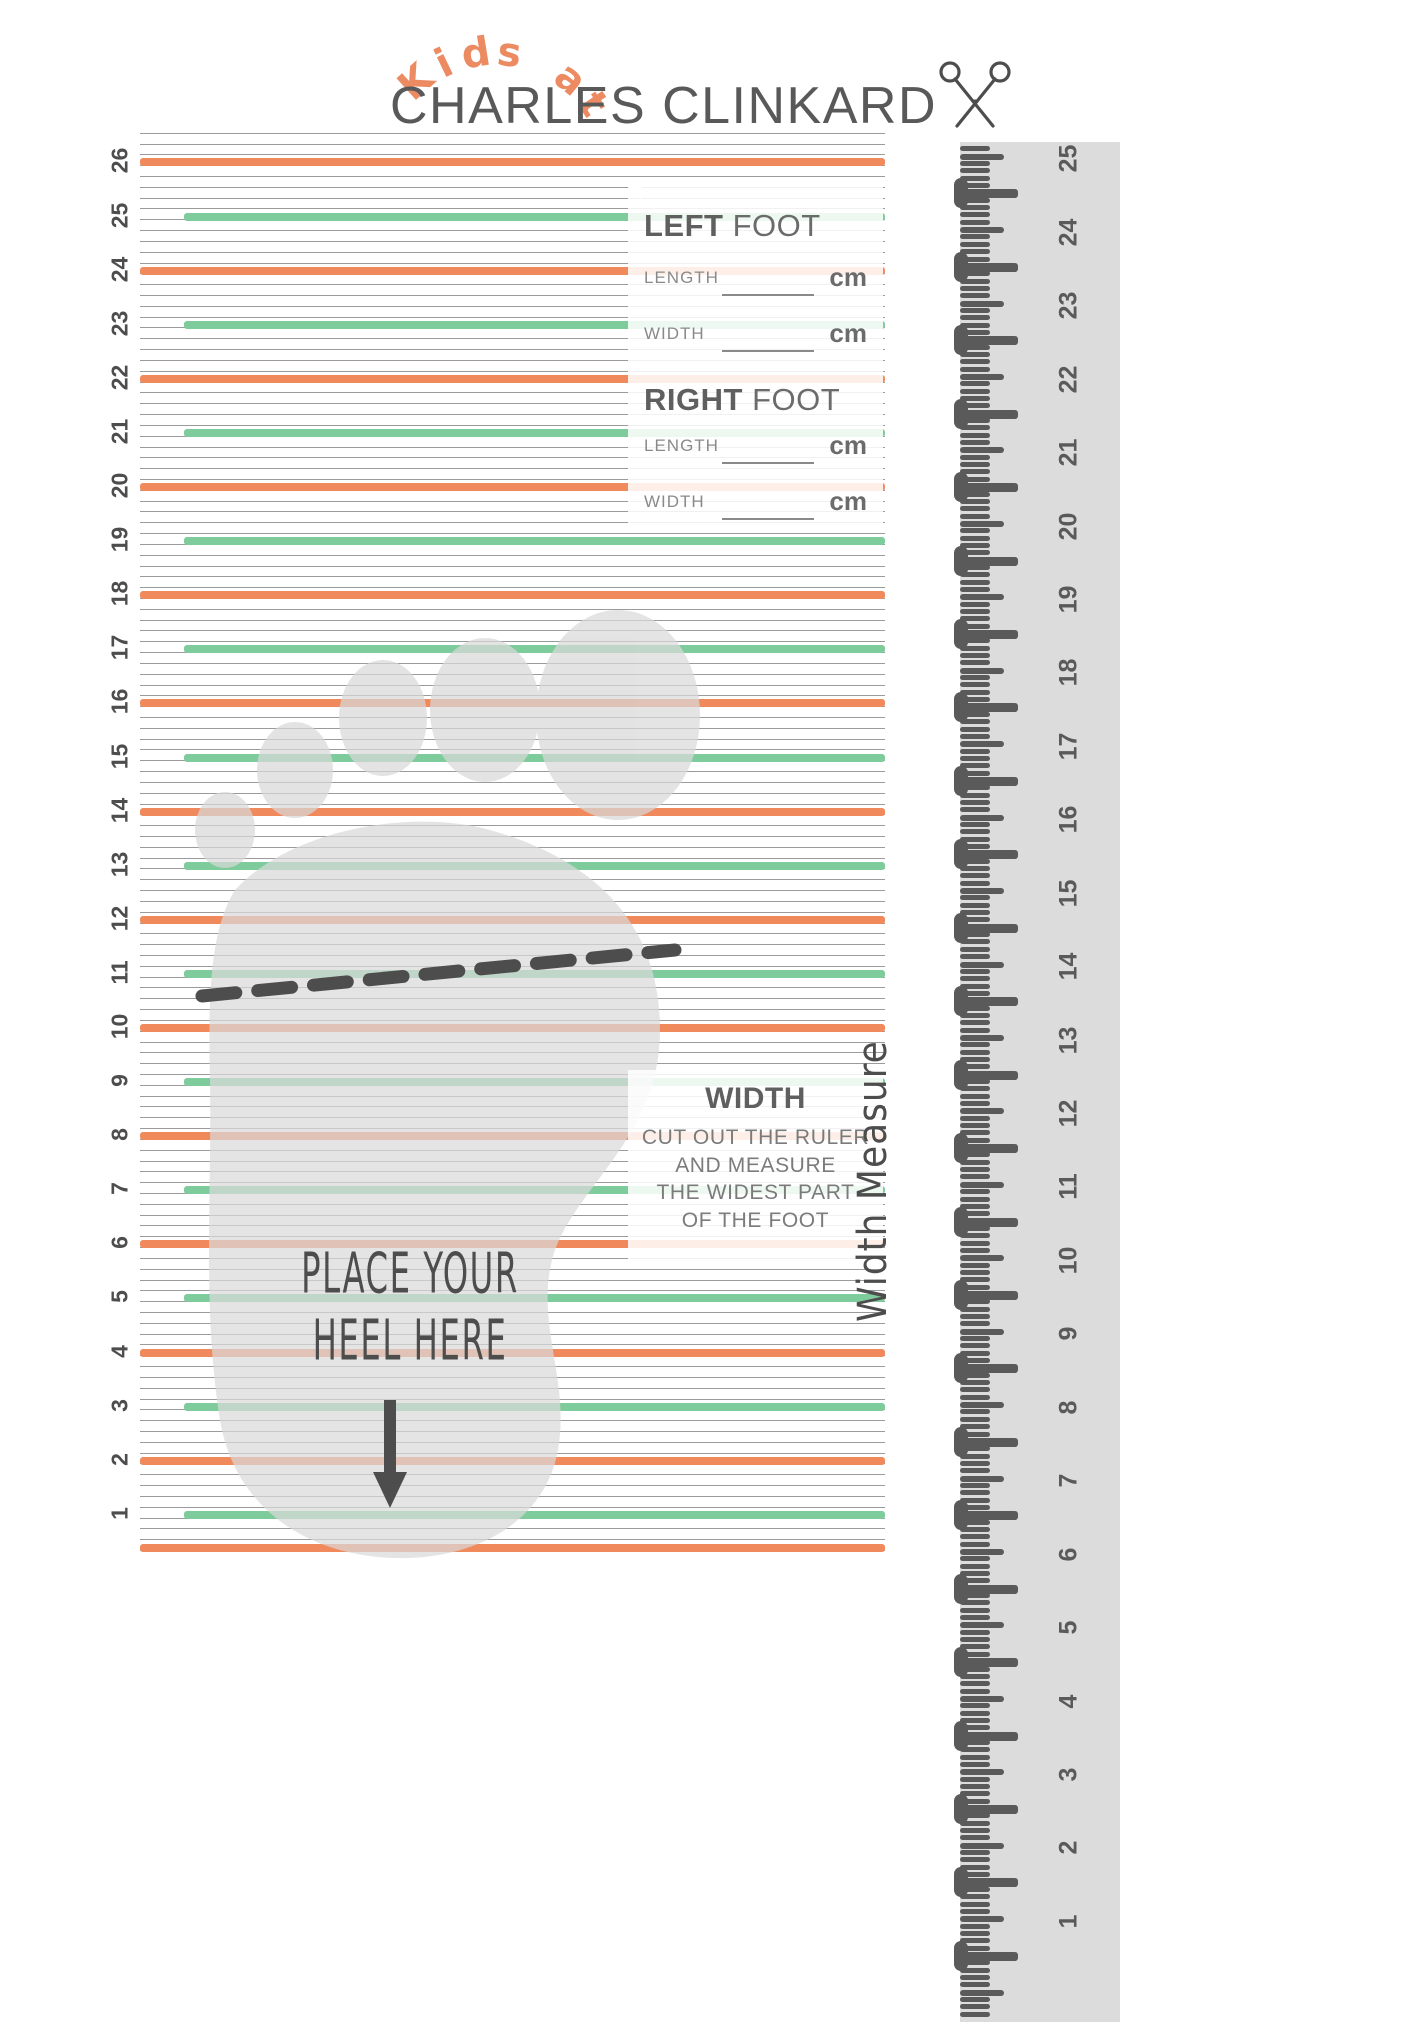  I want to click on width-panel-corner-fold, so click(876, 1253).